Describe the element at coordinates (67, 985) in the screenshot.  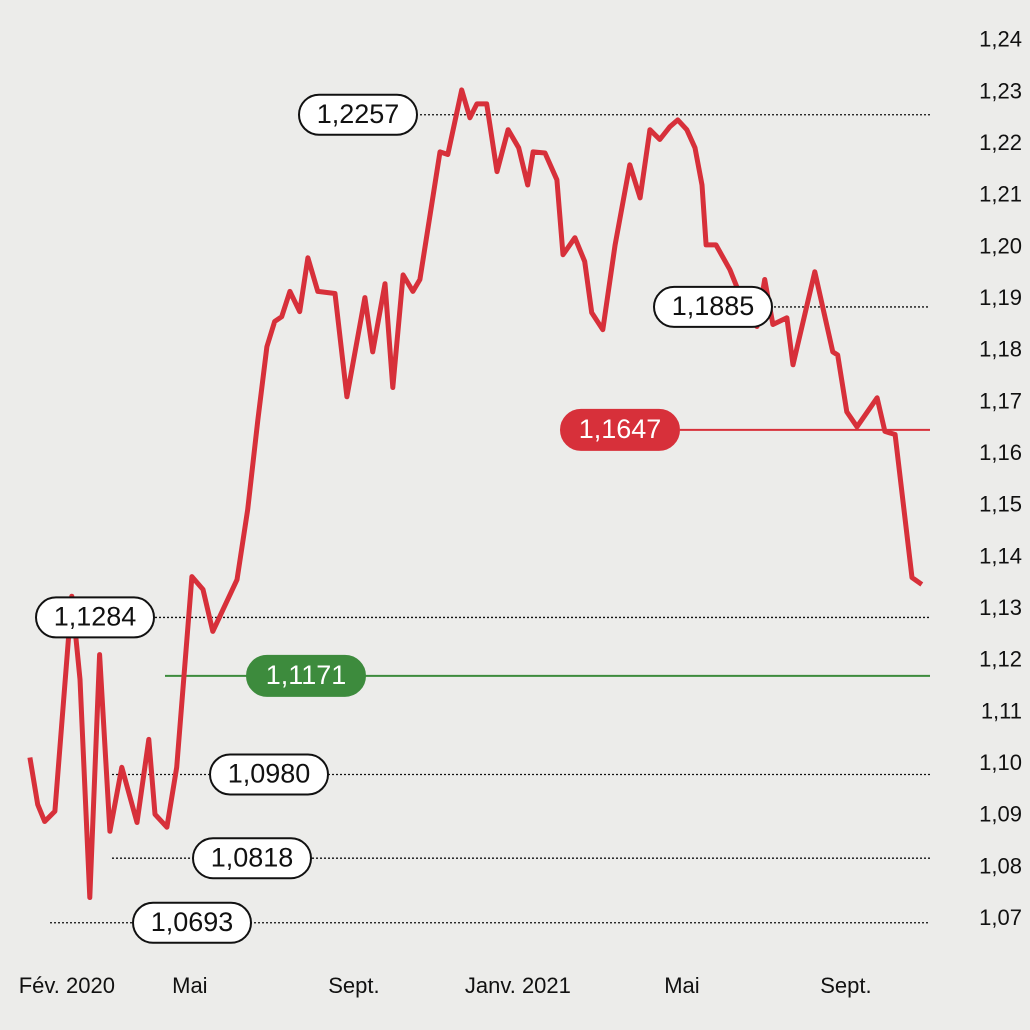
I see `x-tick-label: Fév. 2020` at that location.